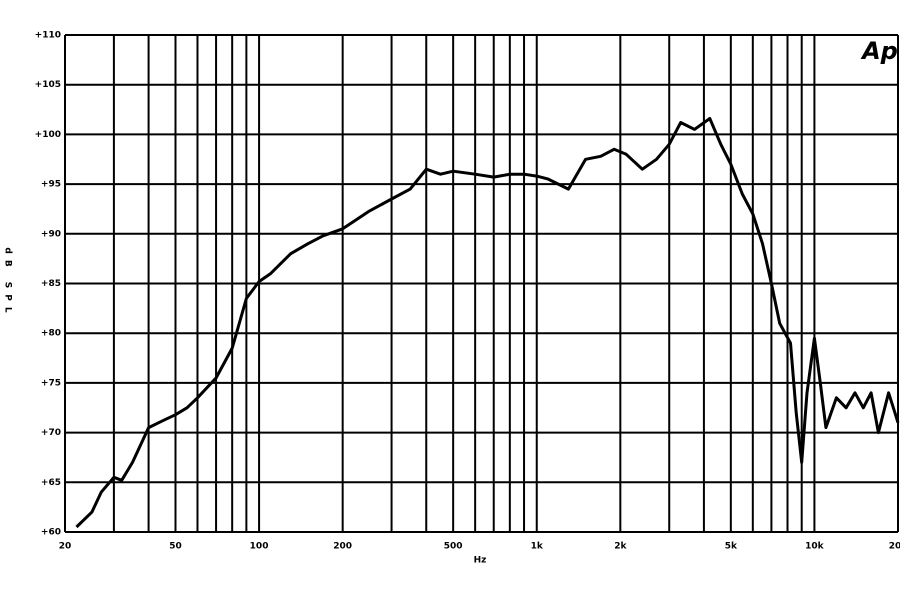 This screenshot has width=900, height=600. I want to click on y-tick-label: +110, so click(48, 36).